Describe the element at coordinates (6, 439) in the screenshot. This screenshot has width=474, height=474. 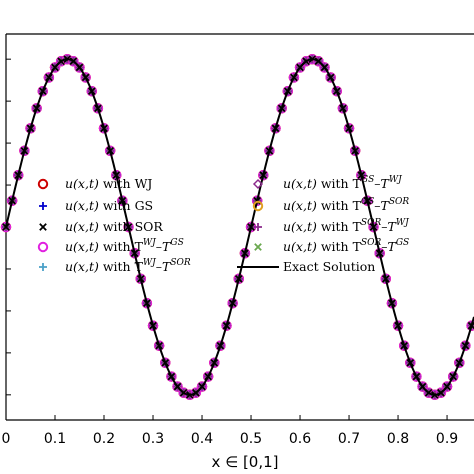
I see `x-tick-label: 0` at that location.